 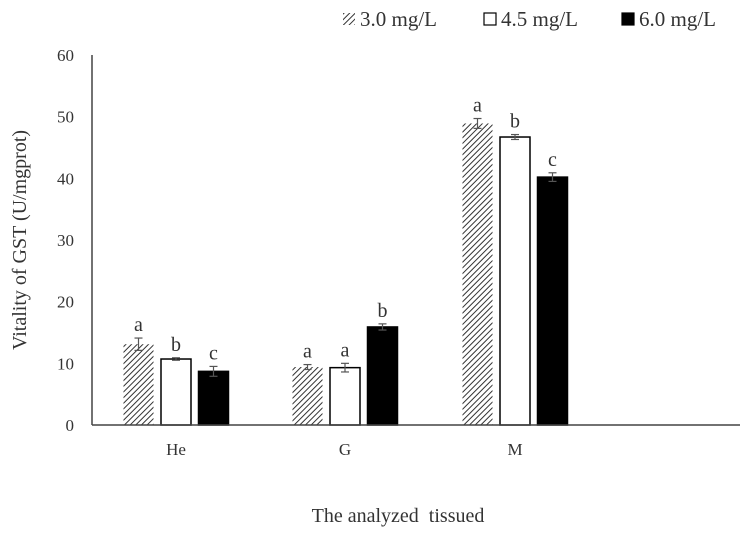 I want to click on y-tick-label: 20, so click(x=65, y=302).